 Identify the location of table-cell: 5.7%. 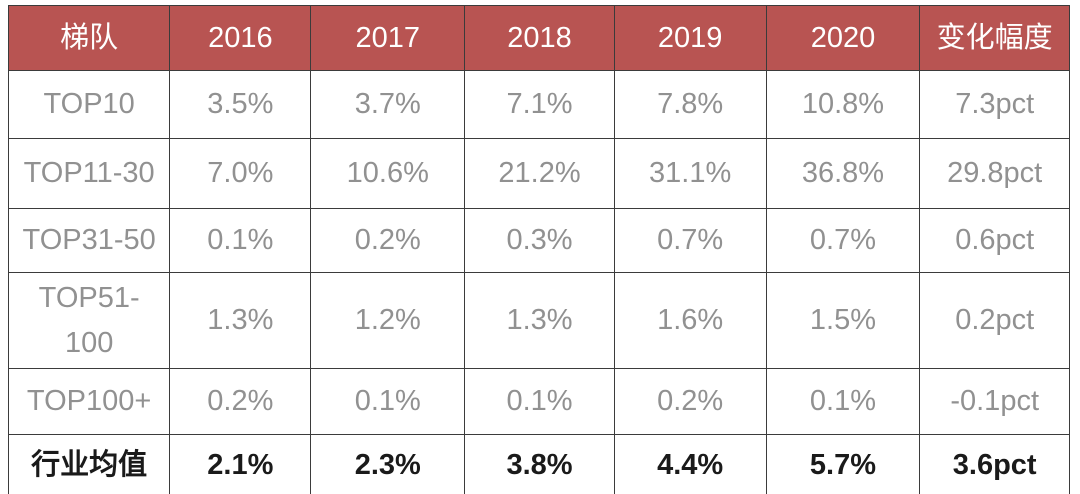
(843, 464).